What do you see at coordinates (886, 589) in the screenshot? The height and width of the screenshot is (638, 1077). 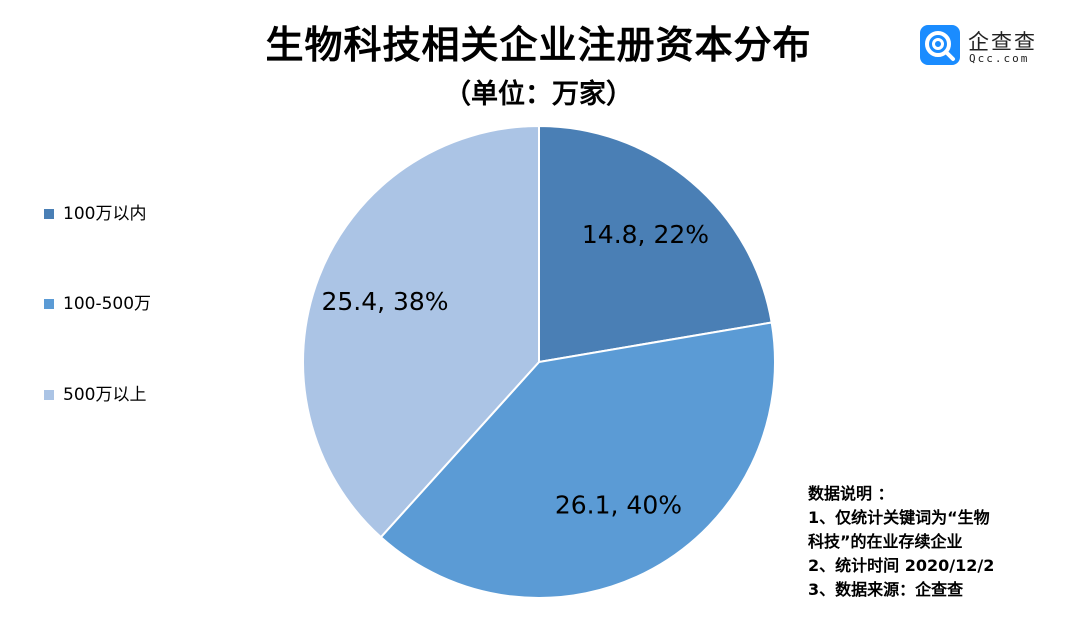 I see `note-line: 3、数据来源：企查查` at bounding box center [886, 589].